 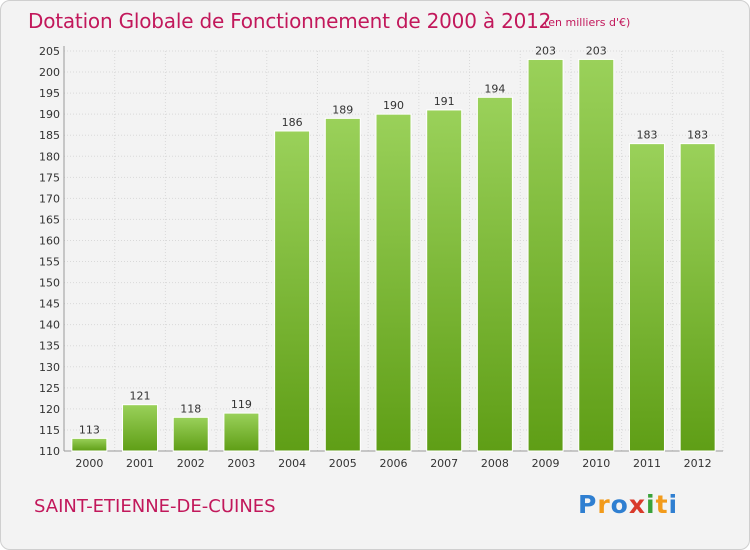 What do you see at coordinates (89, 429) in the screenshot?
I see `data-label-2000: 113` at bounding box center [89, 429].